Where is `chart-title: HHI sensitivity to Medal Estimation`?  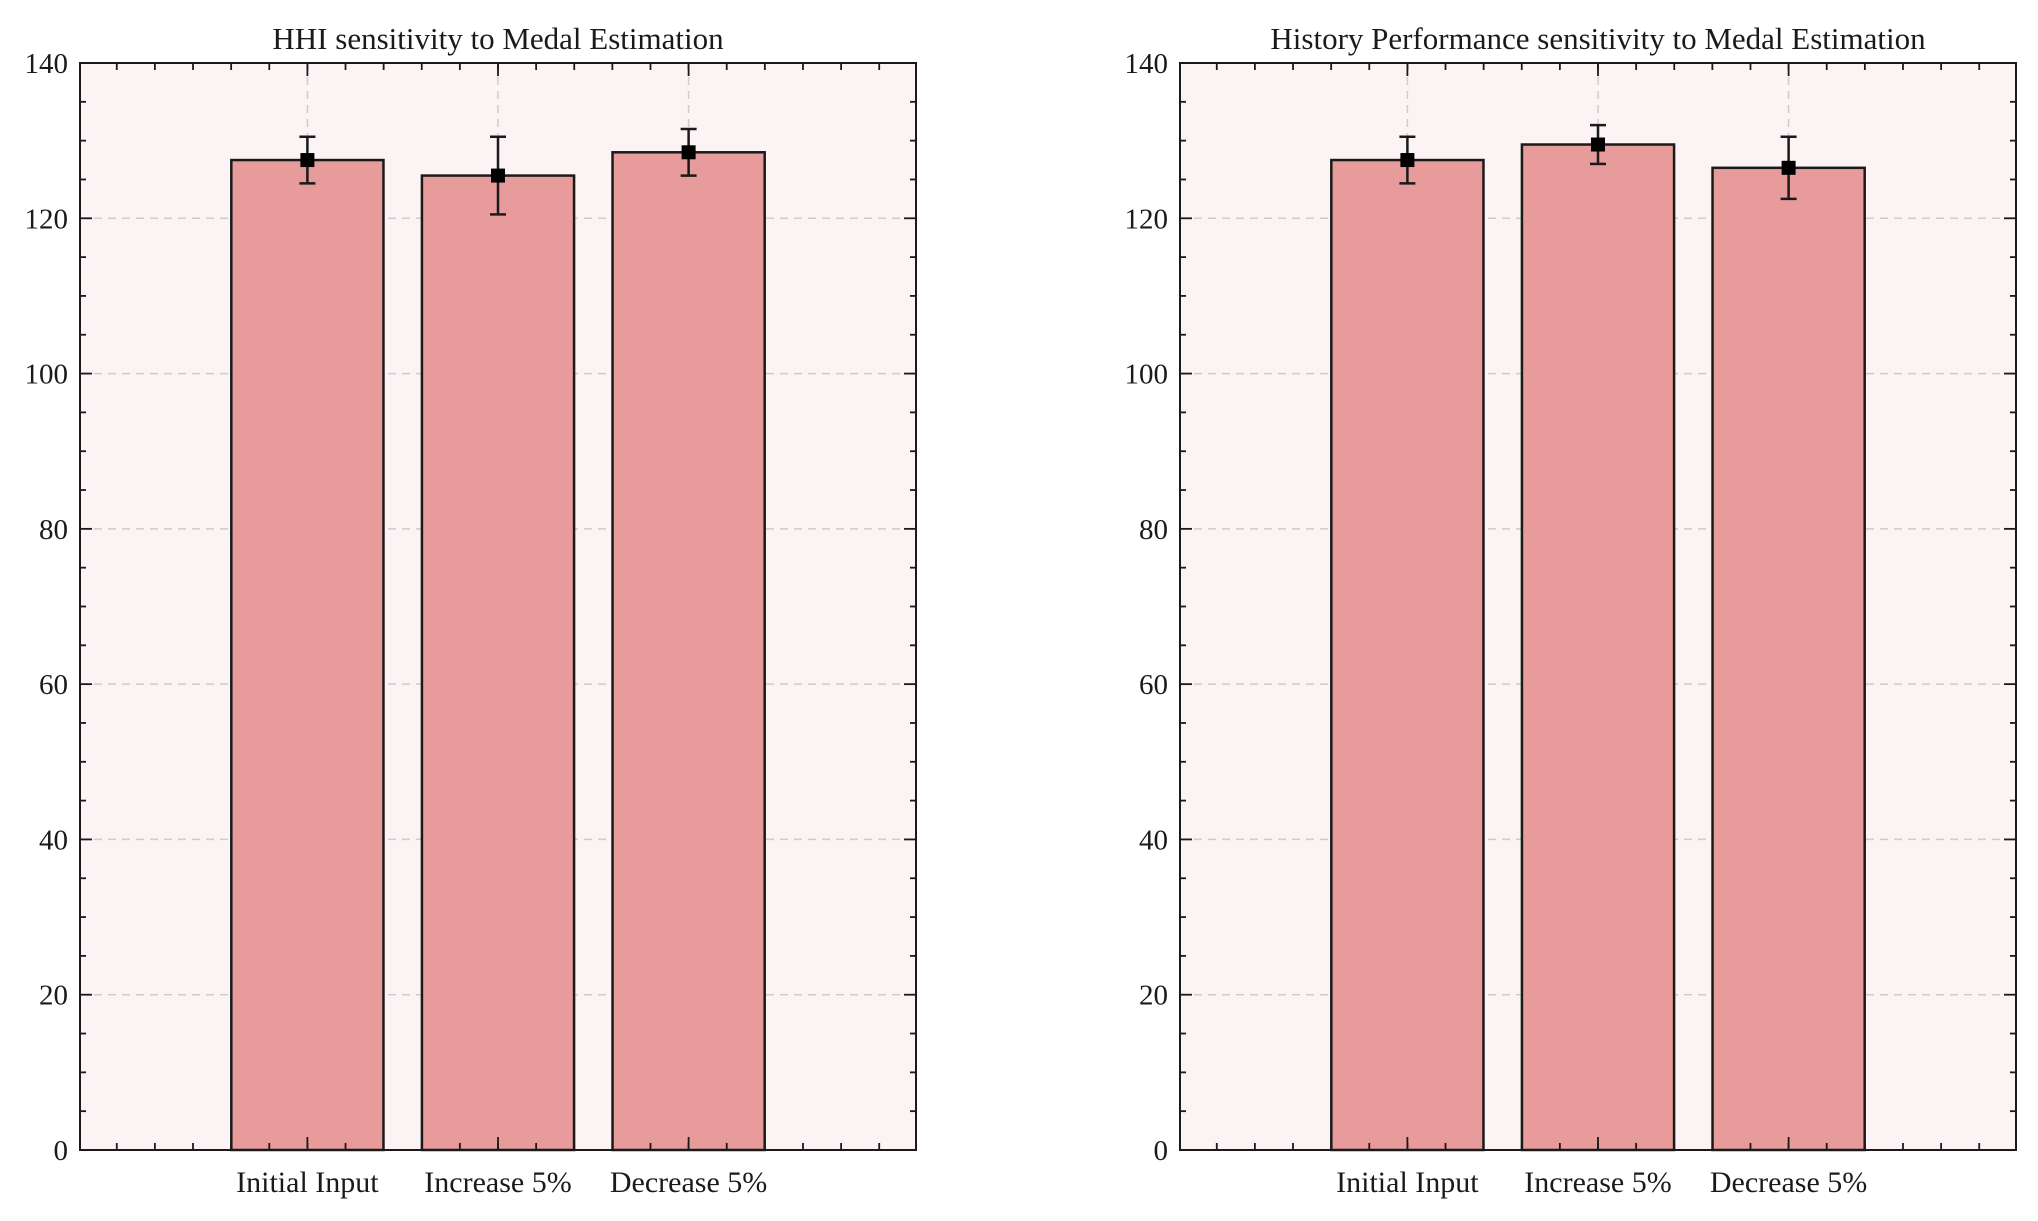
chart-title: HHI sensitivity to Medal Estimation is located at coordinates (498, 38).